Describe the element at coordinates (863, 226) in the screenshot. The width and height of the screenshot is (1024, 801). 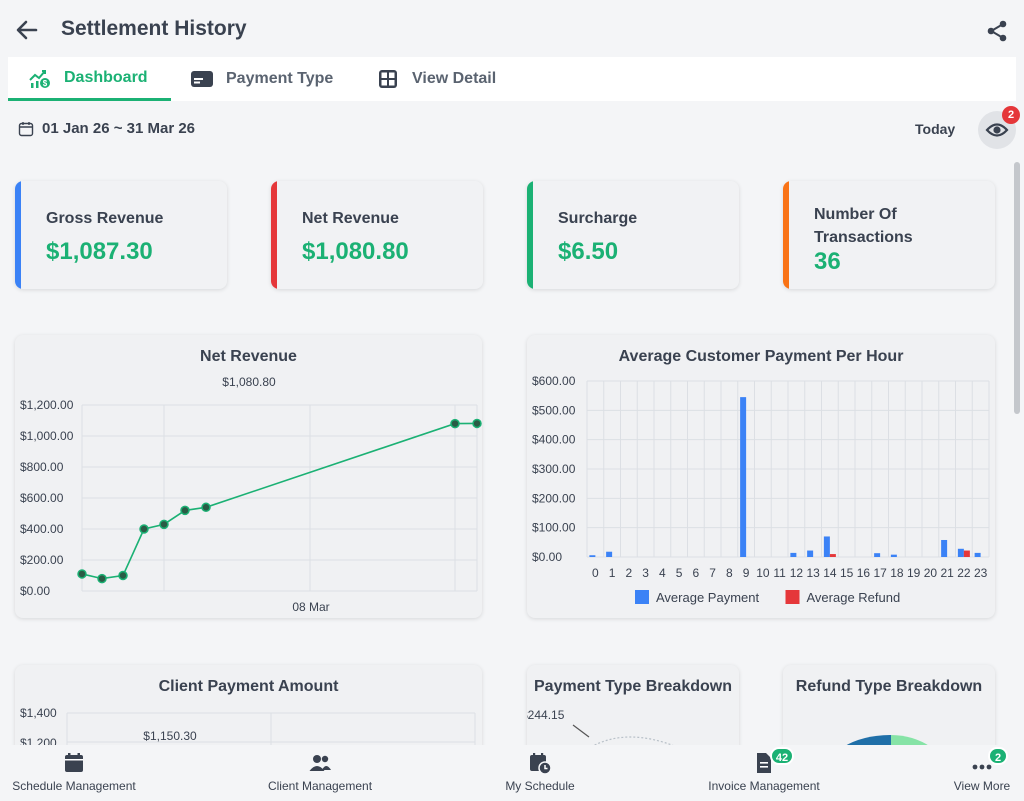
I see `stat-label: Number Of Transactions` at that location.